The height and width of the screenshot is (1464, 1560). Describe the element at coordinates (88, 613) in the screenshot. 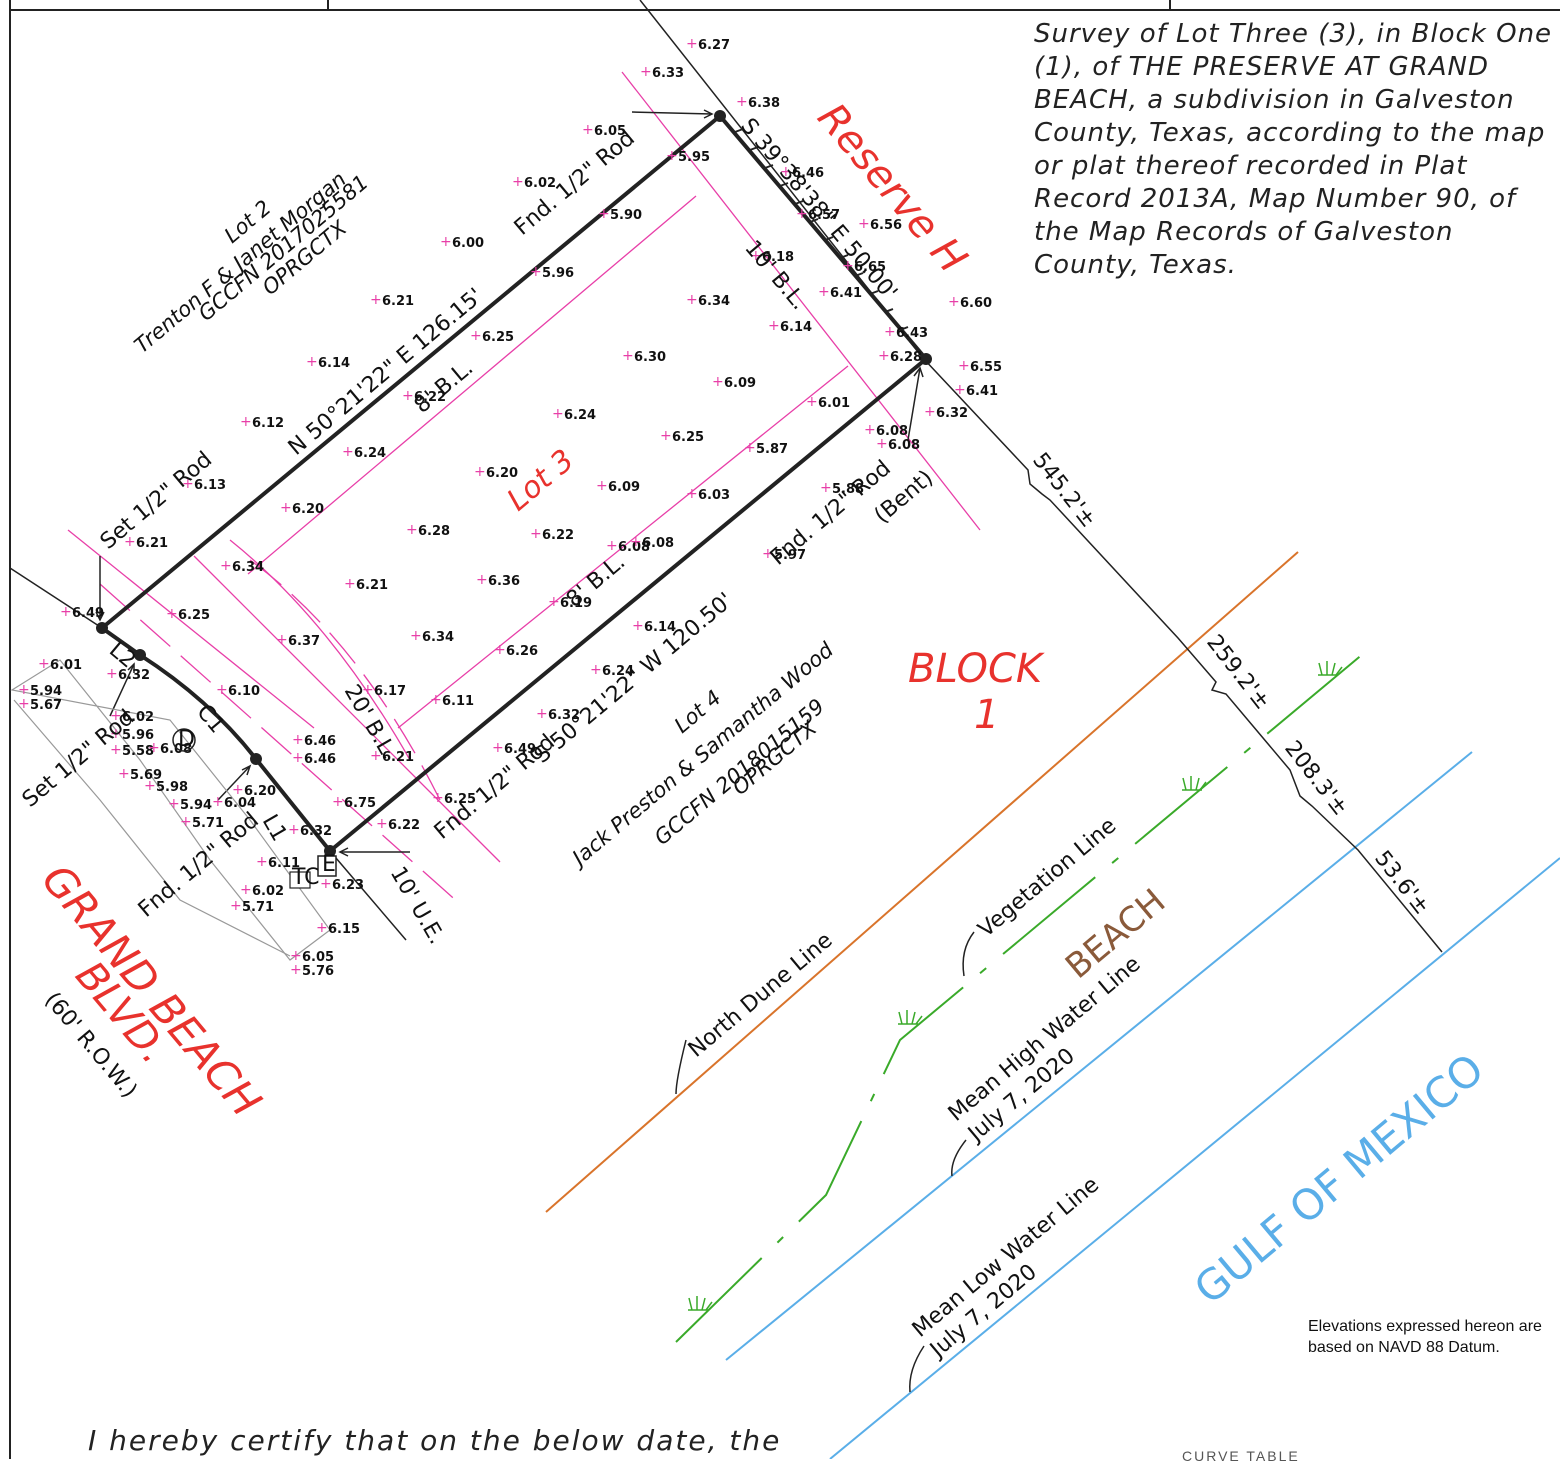

I see `elevation-value: 6.49` at that location.